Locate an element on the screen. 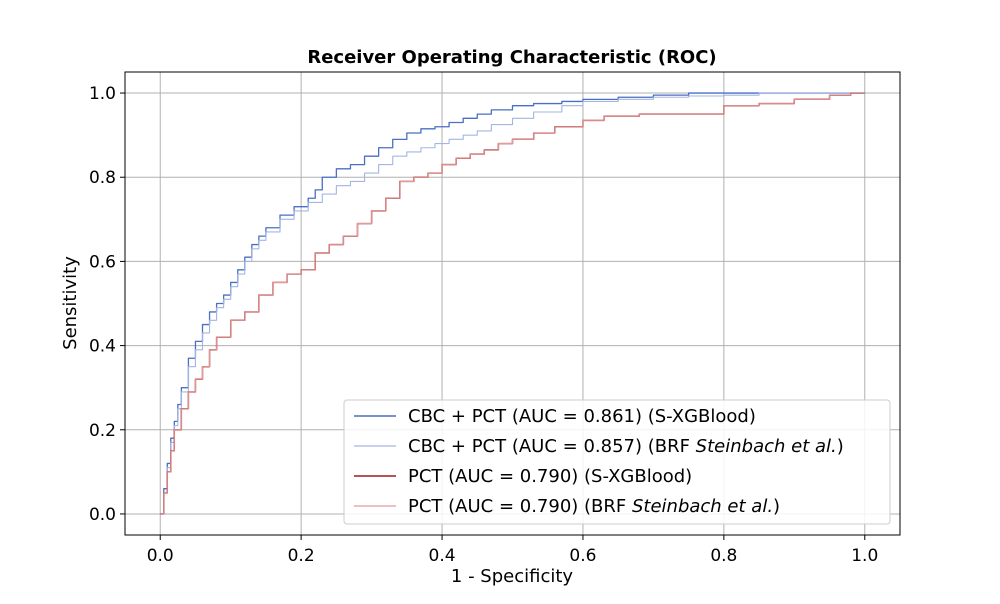  x-tick-label: 1.0 is located at coordinates (864, 556).